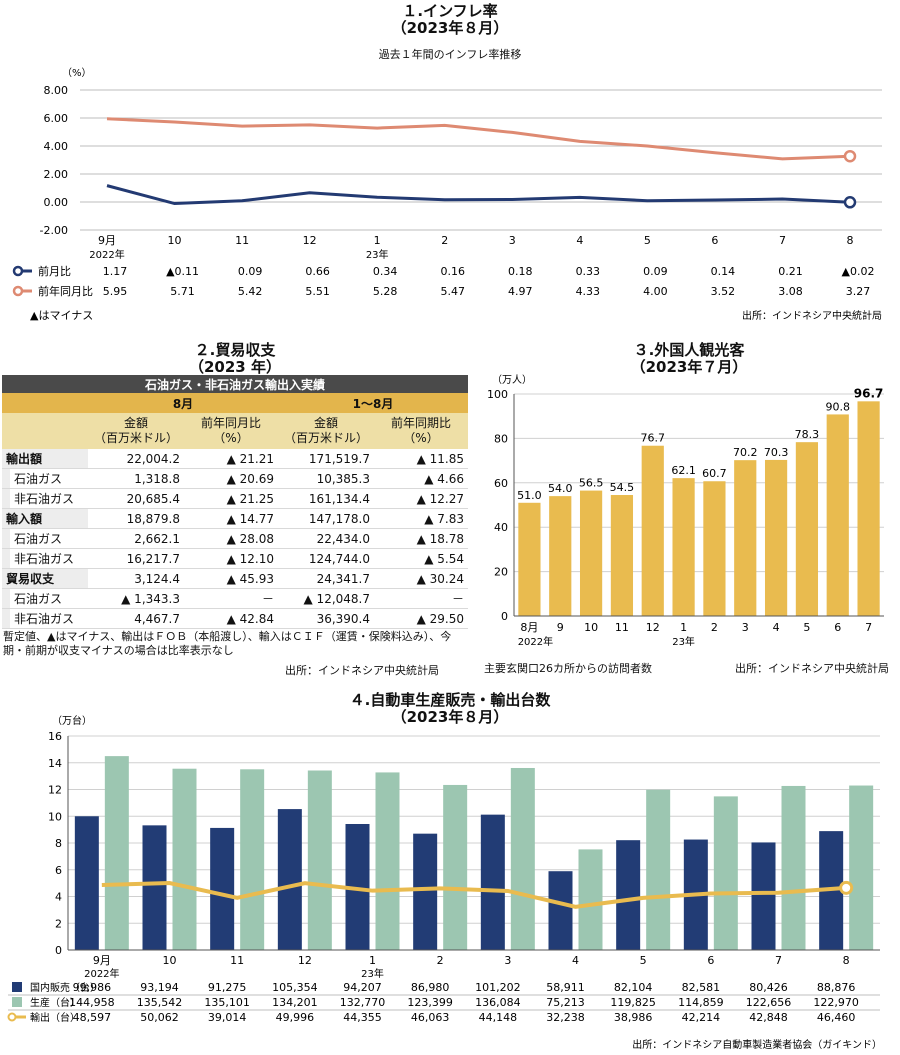  Describe the element at coordinates (836, 1002) in the screenshot. I see `auto-data-label: 122,970` at that location.